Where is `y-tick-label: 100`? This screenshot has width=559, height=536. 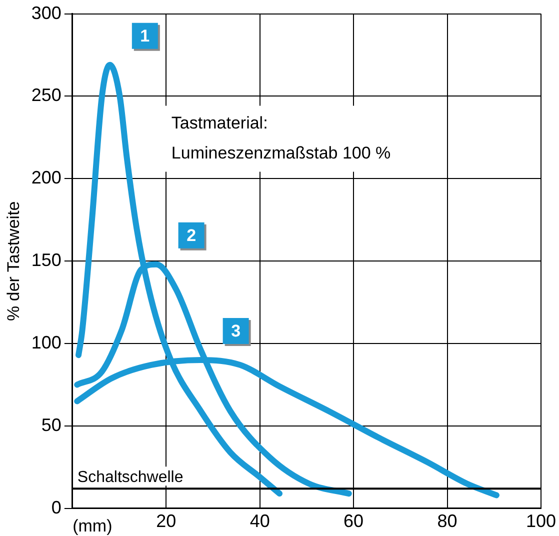 y-tick-label: 100 is located at coordinates (46, 342).